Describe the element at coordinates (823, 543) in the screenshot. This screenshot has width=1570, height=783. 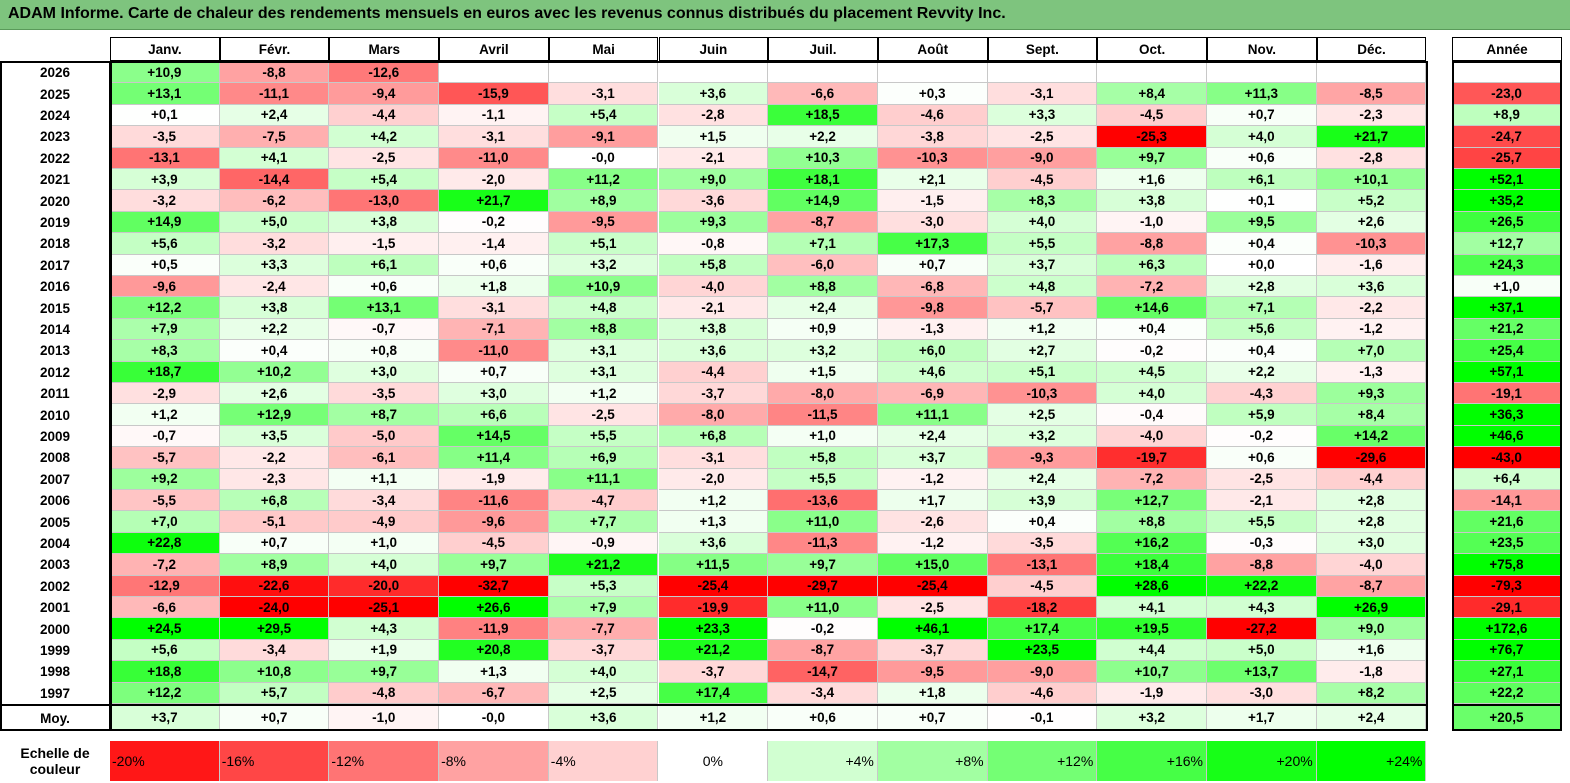
I see `heatmap-cell: -11,3` at that location.